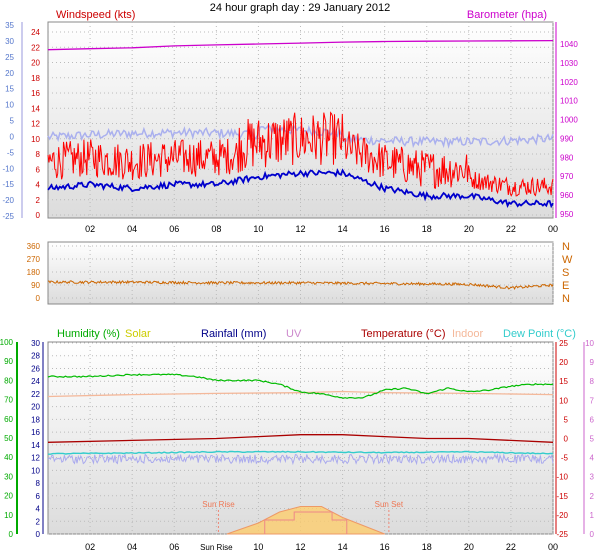 The image size is (600, 555). Describe the element at coordinates (8, 457) in the screenshot. I see `humidity-tick-label: 40` at that location.